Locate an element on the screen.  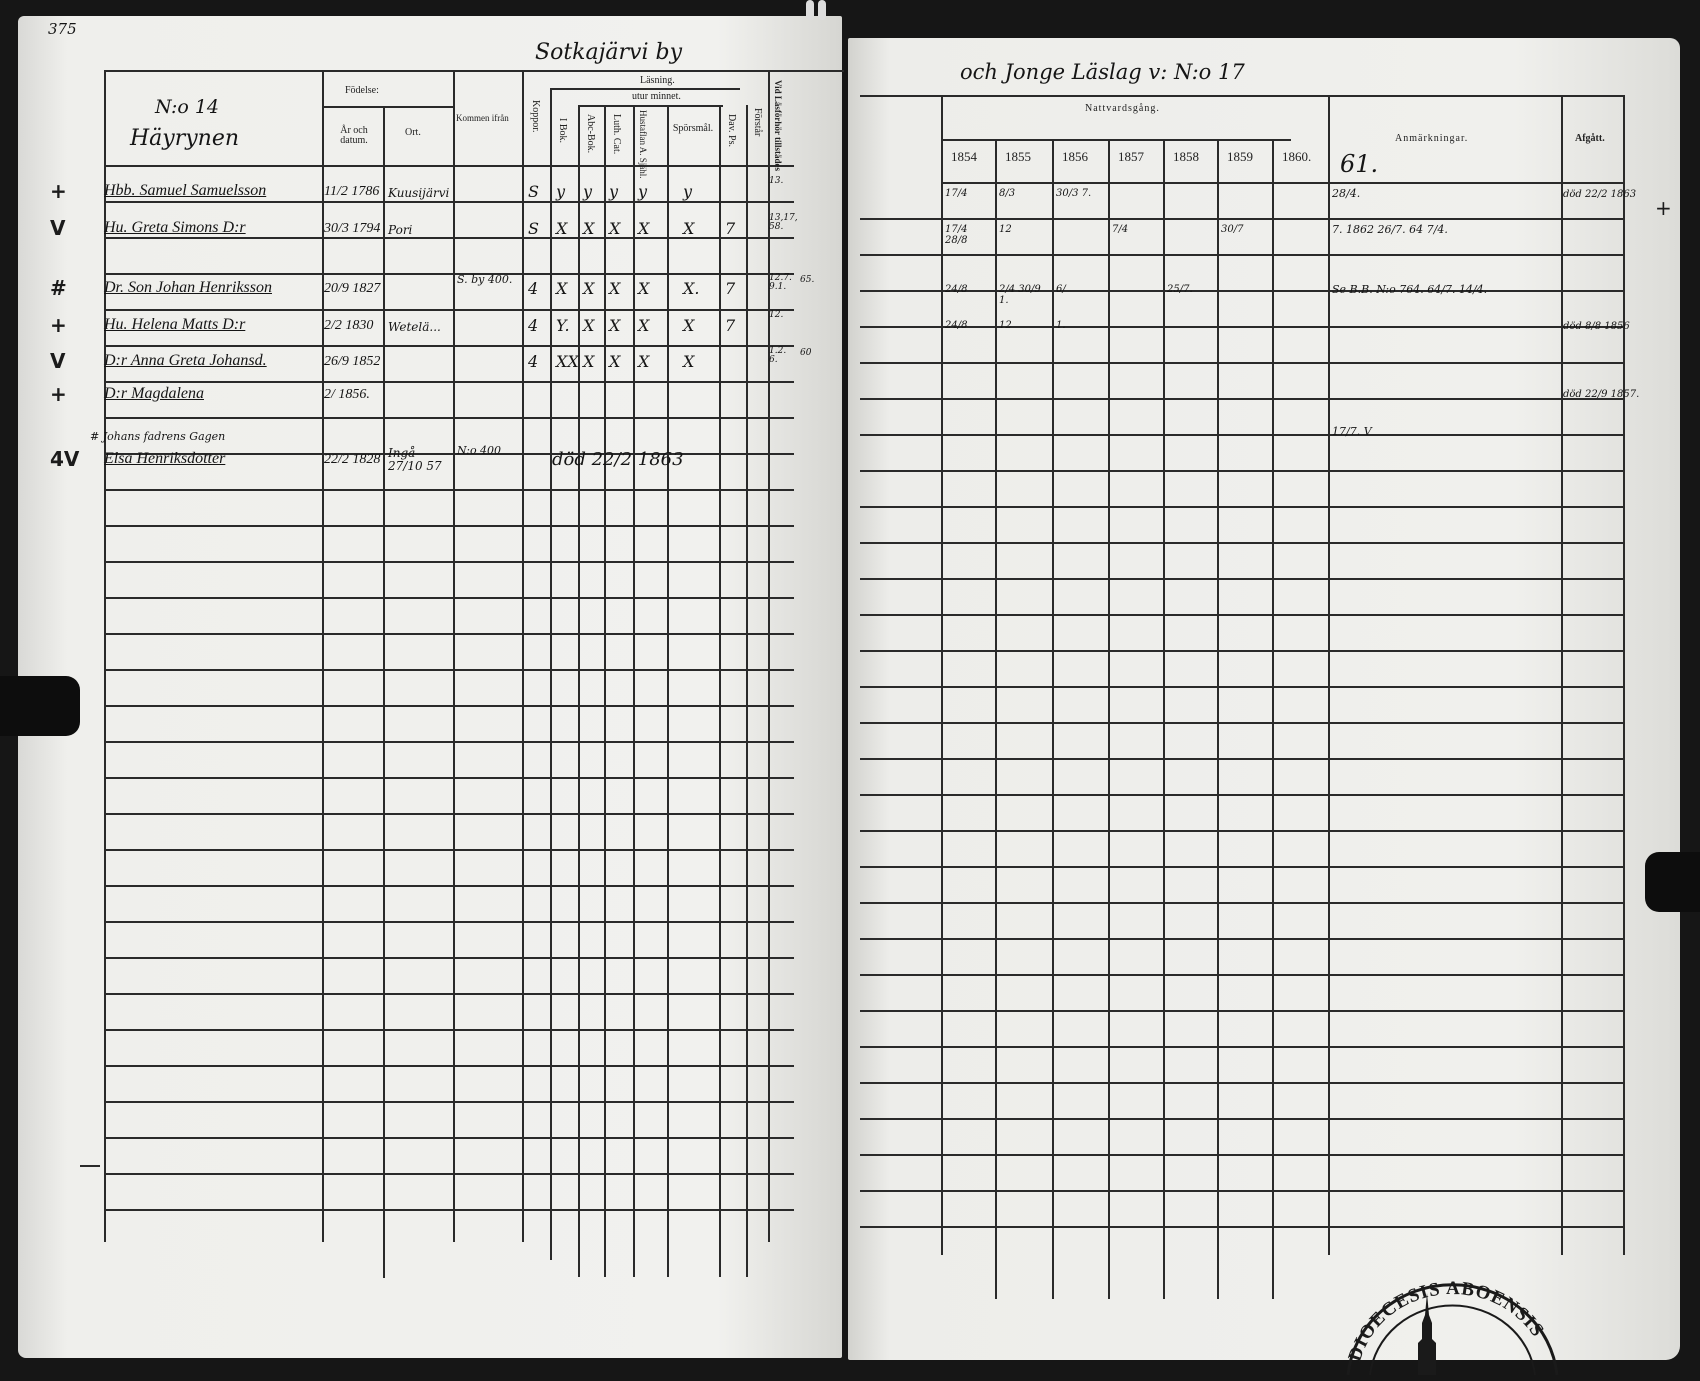
birth-date: 30/3 1794 is located at coordinates (352, 228).